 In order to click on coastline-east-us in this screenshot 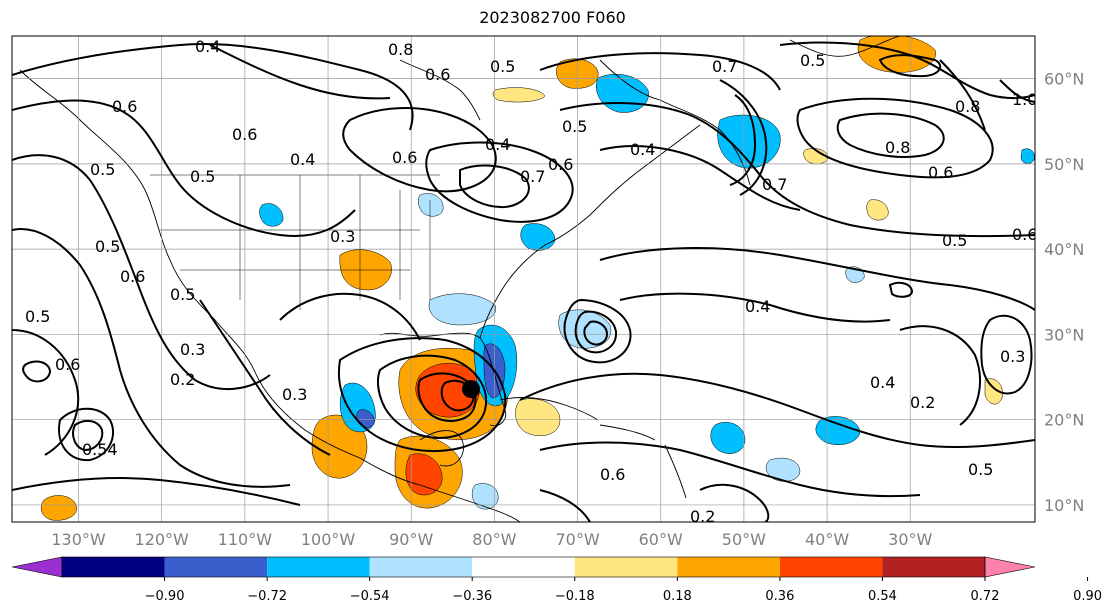, I will do `click(590, 231)`.